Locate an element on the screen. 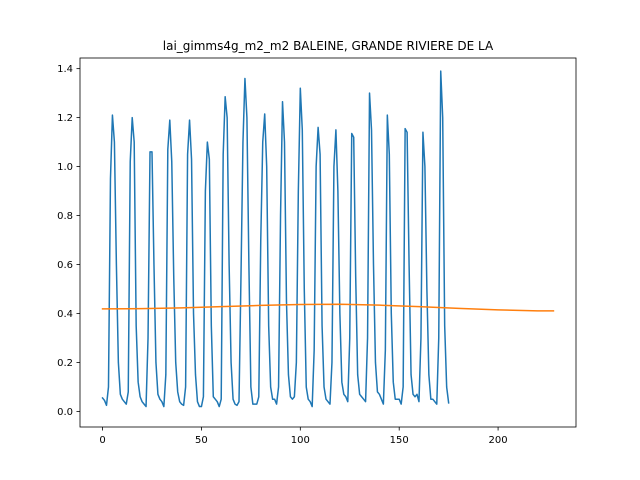 This screenshot has width=640, height=480. x-axis: 0 50 100 150 200 is located at coordinates (303, 436).